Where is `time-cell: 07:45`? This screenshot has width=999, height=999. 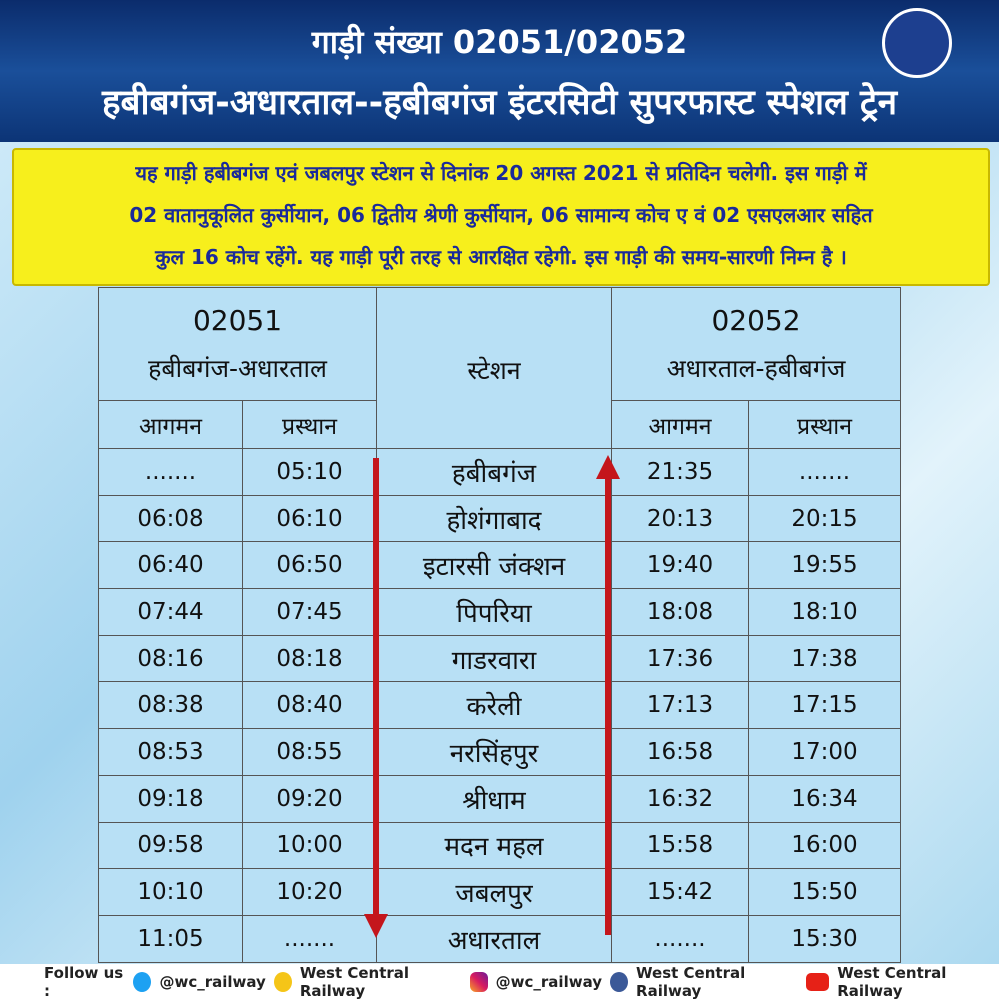 time-cell: 07:45 is located at coordinates (309, 612).